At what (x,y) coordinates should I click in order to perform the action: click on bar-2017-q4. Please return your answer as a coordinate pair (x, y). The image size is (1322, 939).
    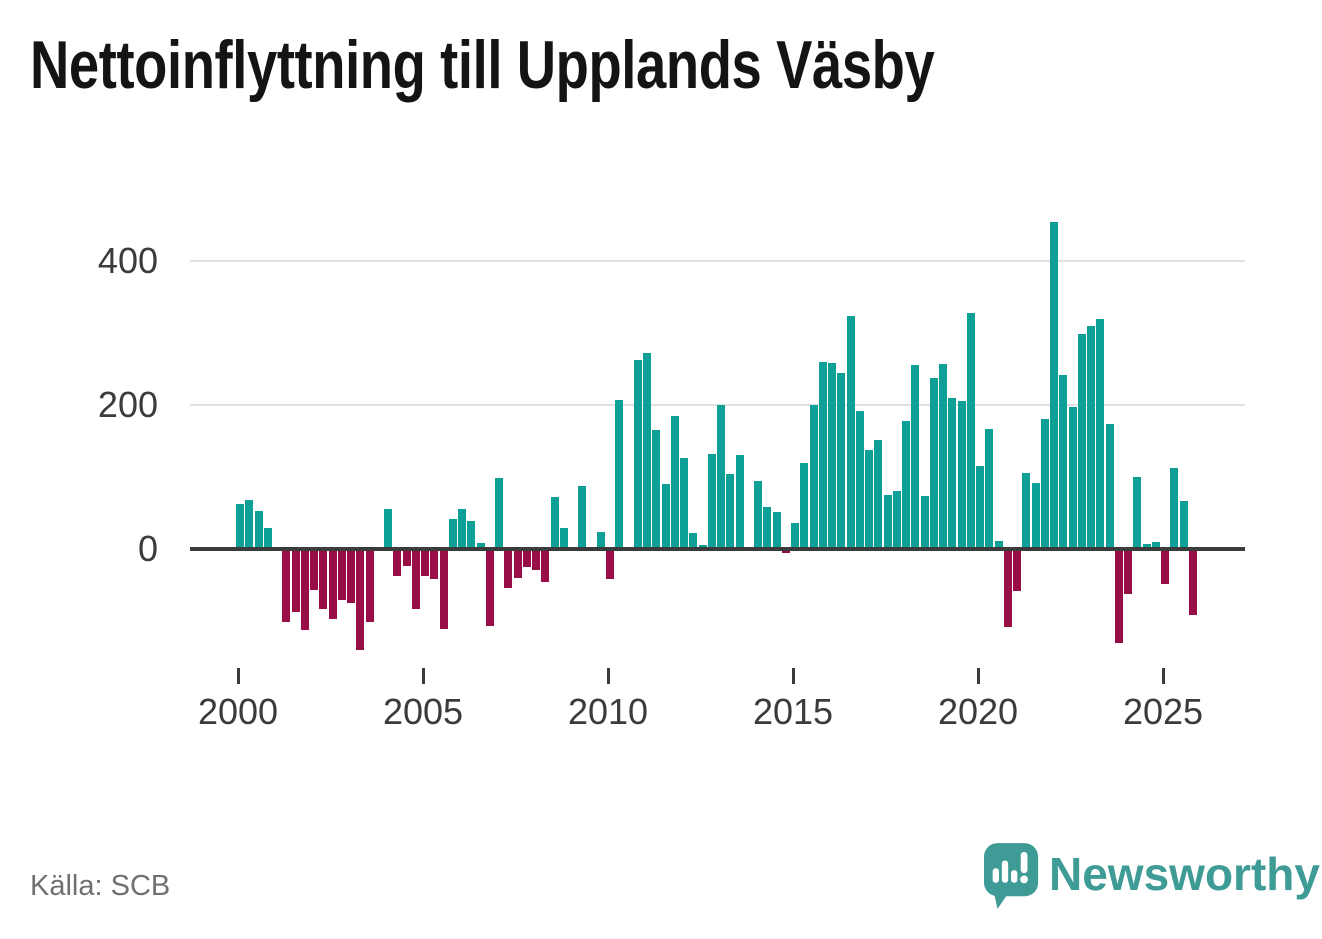
    Looking at the image, I should click on (896, 520).